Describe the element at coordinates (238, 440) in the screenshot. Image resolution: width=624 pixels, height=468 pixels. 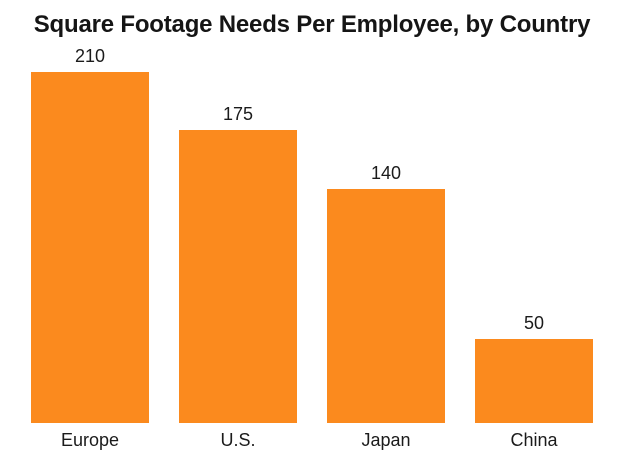
I see `category-label-us: U.S.` at that location.